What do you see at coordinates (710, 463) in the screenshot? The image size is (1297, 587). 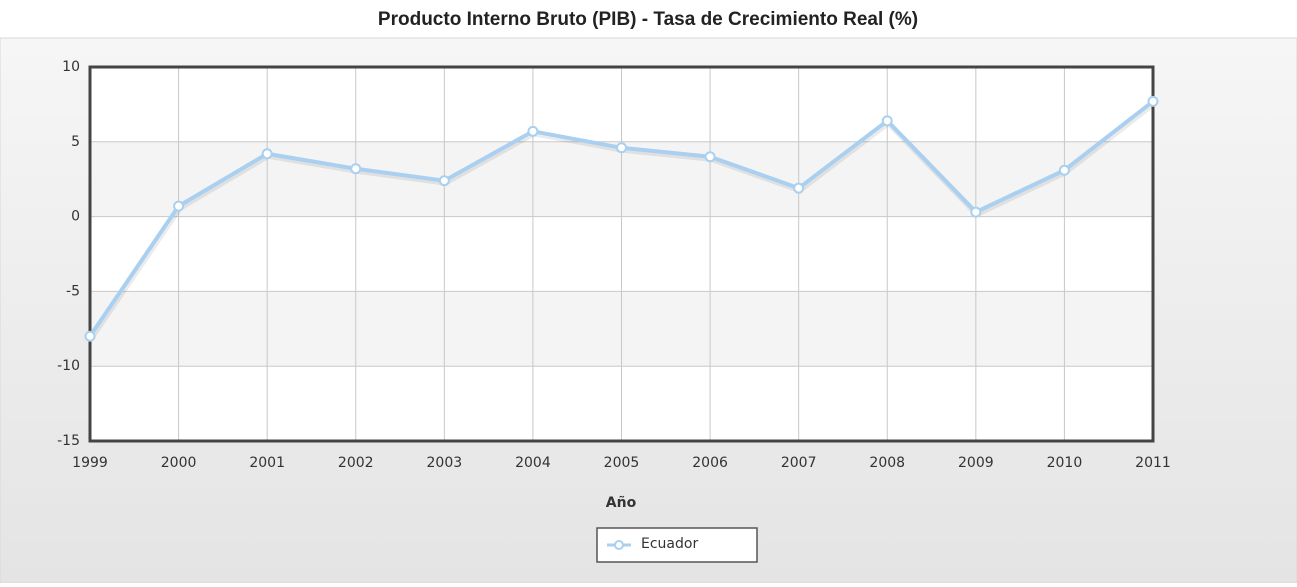 I see `x-tick-label: 2006` at bounding box center [710, 463].